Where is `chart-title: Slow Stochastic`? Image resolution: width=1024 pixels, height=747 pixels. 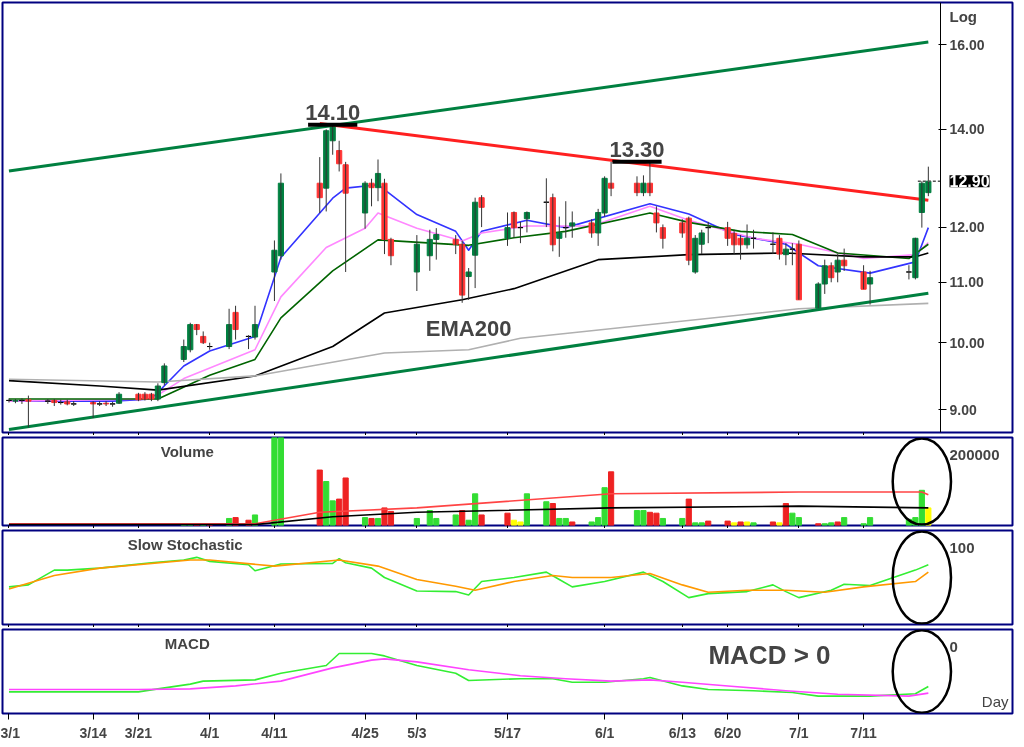
chart-title: Slow Stochastic is located at coordinates (185, 544).